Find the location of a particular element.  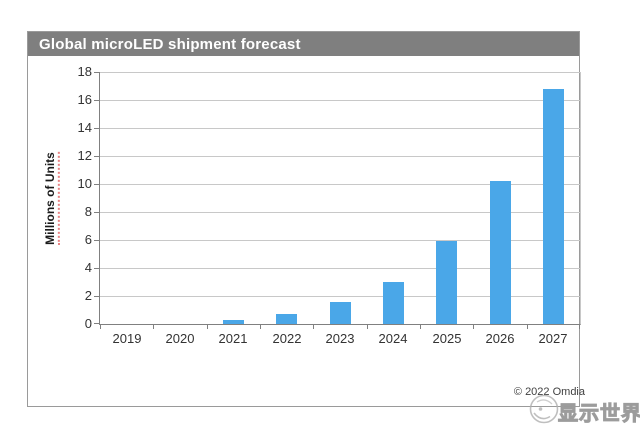

bar-2025 is located at coordinates (446, 282).